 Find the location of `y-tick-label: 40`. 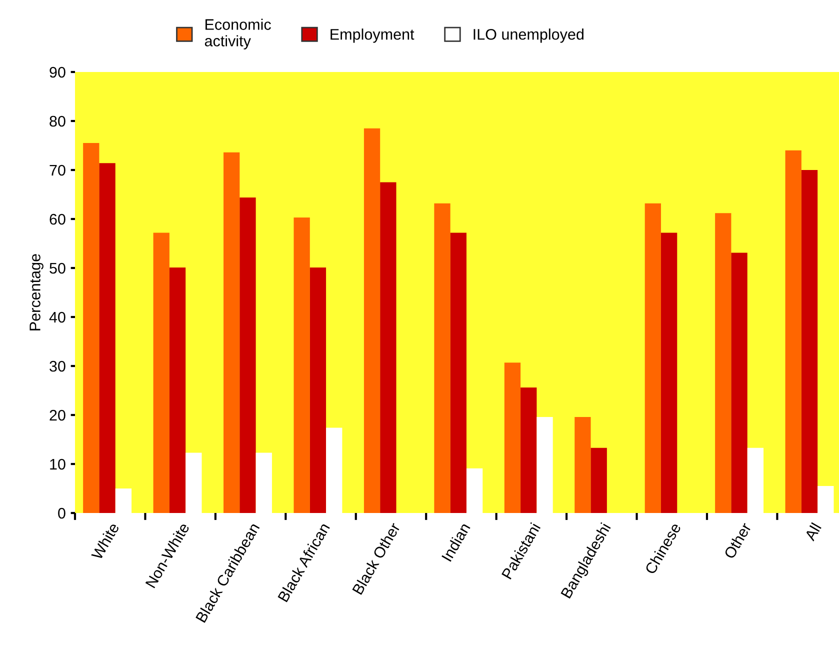

y-tick-label: 40 is located at coordinates (57, 317).